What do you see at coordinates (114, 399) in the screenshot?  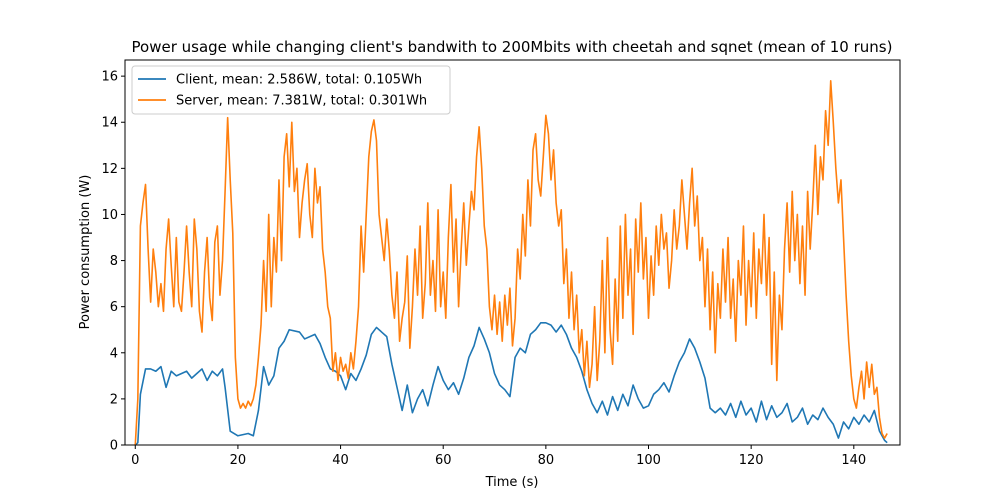 I see `y-tick-label: 2` at bounding box center [114, 399].